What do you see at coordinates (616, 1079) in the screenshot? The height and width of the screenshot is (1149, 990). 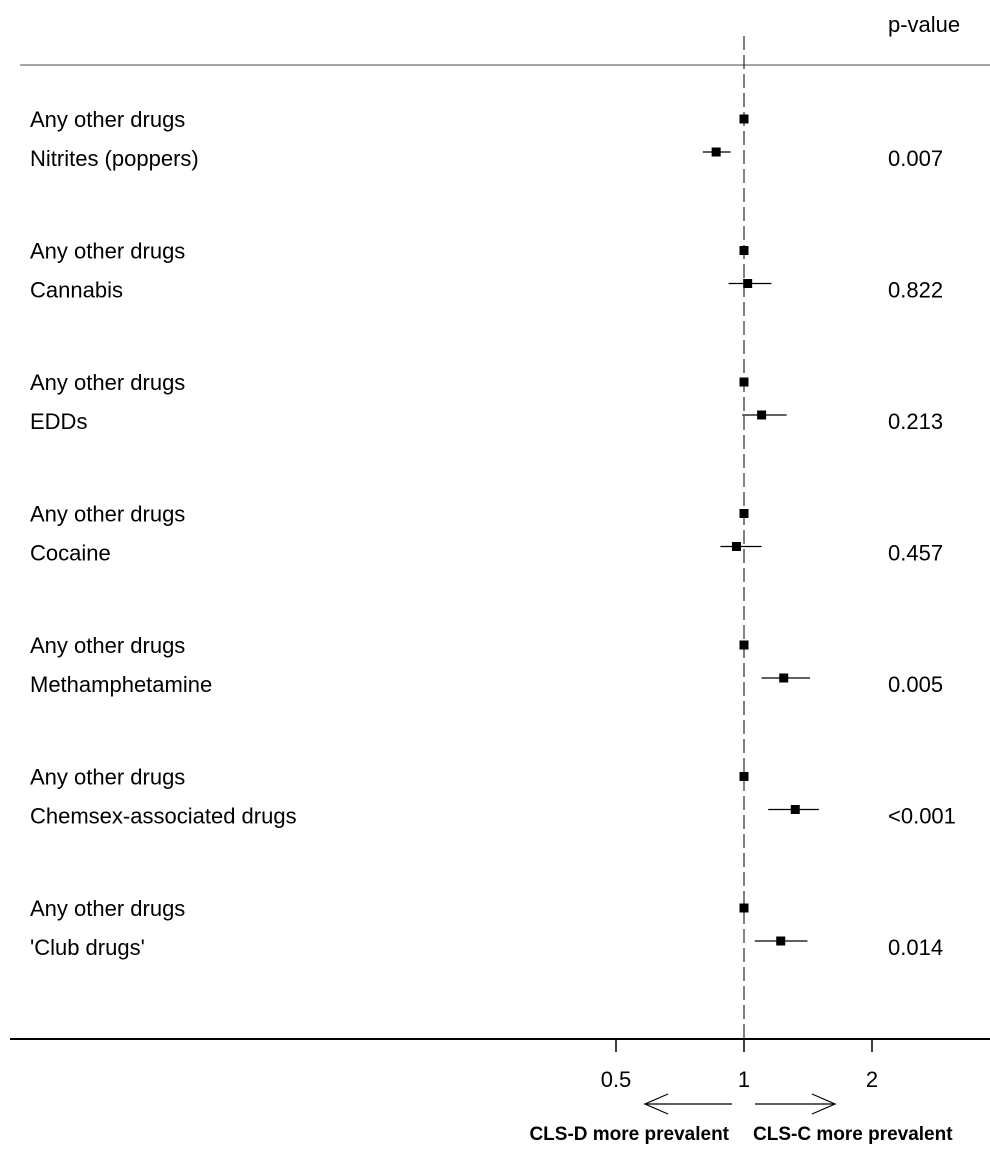 I see `x-tick-label: 0.5` at bounding box center [616, 1079].